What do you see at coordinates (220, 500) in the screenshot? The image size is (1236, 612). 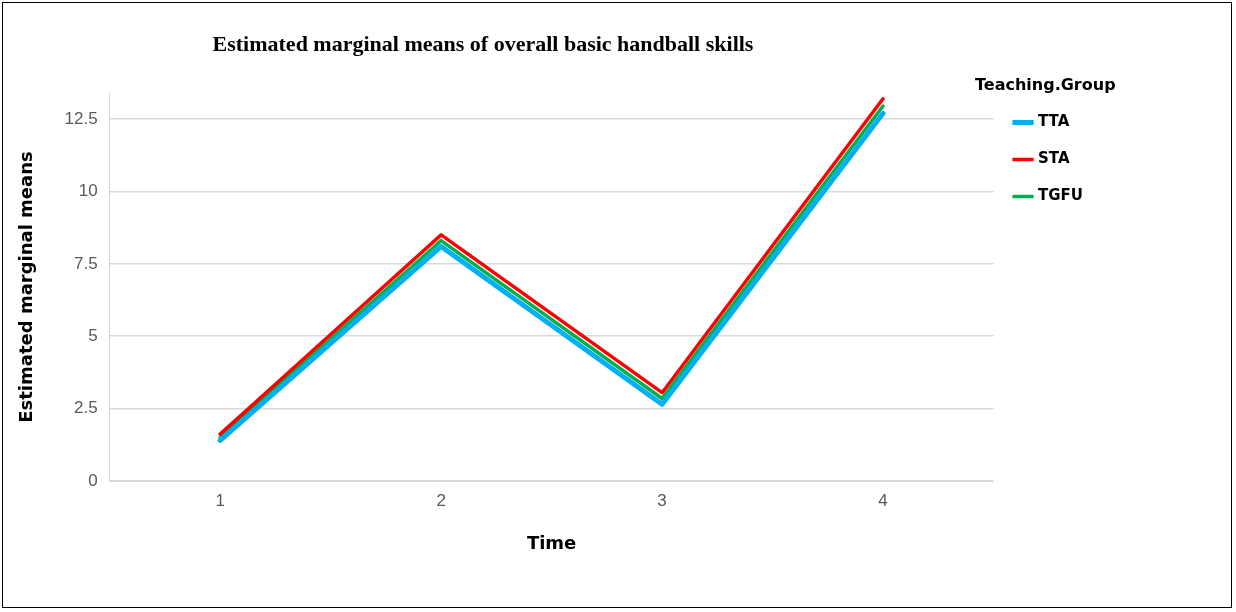 I see `x-tick-label: 1` at bounding box center [220, 500].